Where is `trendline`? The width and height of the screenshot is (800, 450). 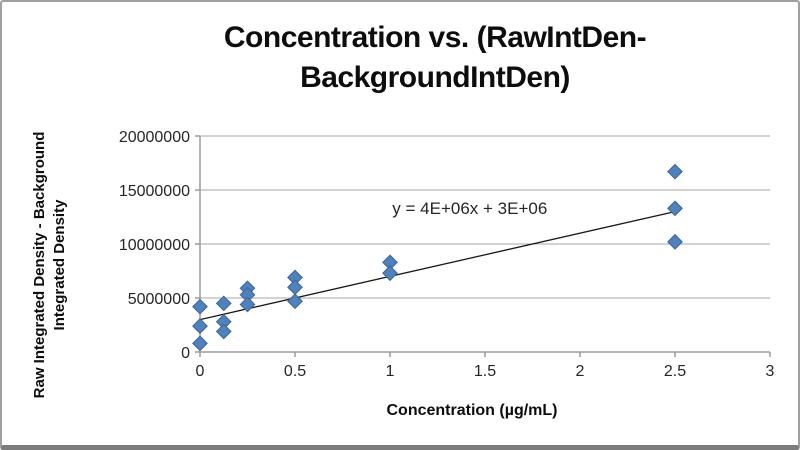
trendline is located at coordinates (437, 265).